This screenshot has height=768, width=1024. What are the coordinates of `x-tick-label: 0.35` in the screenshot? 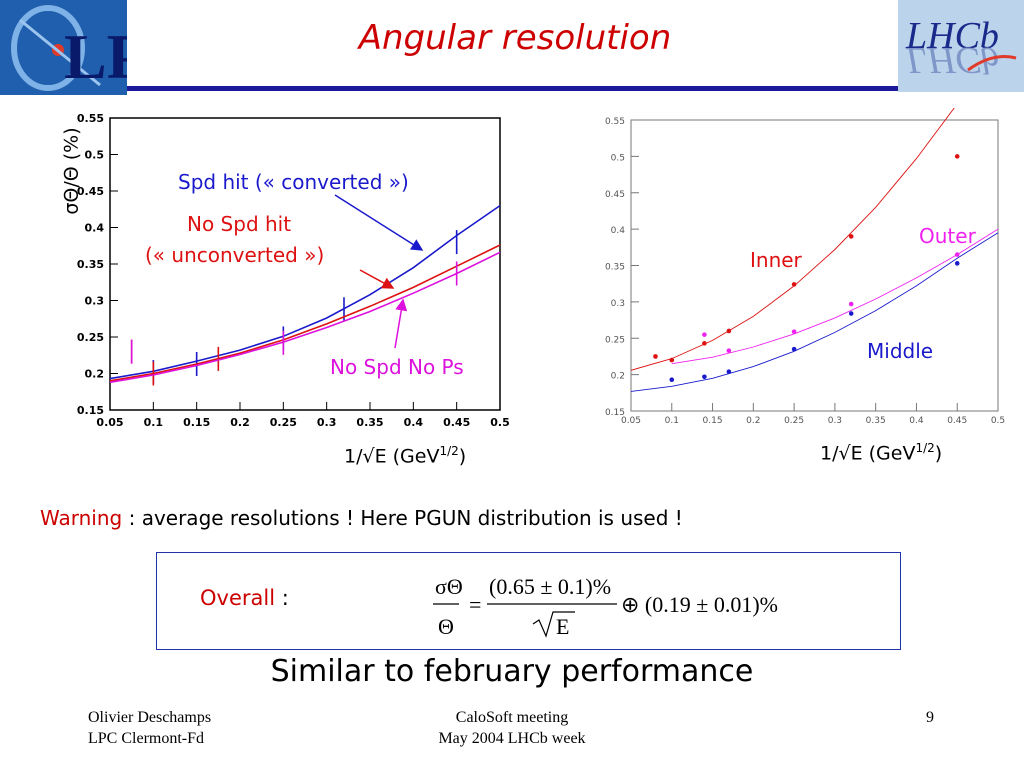 It's located at (876, 421).